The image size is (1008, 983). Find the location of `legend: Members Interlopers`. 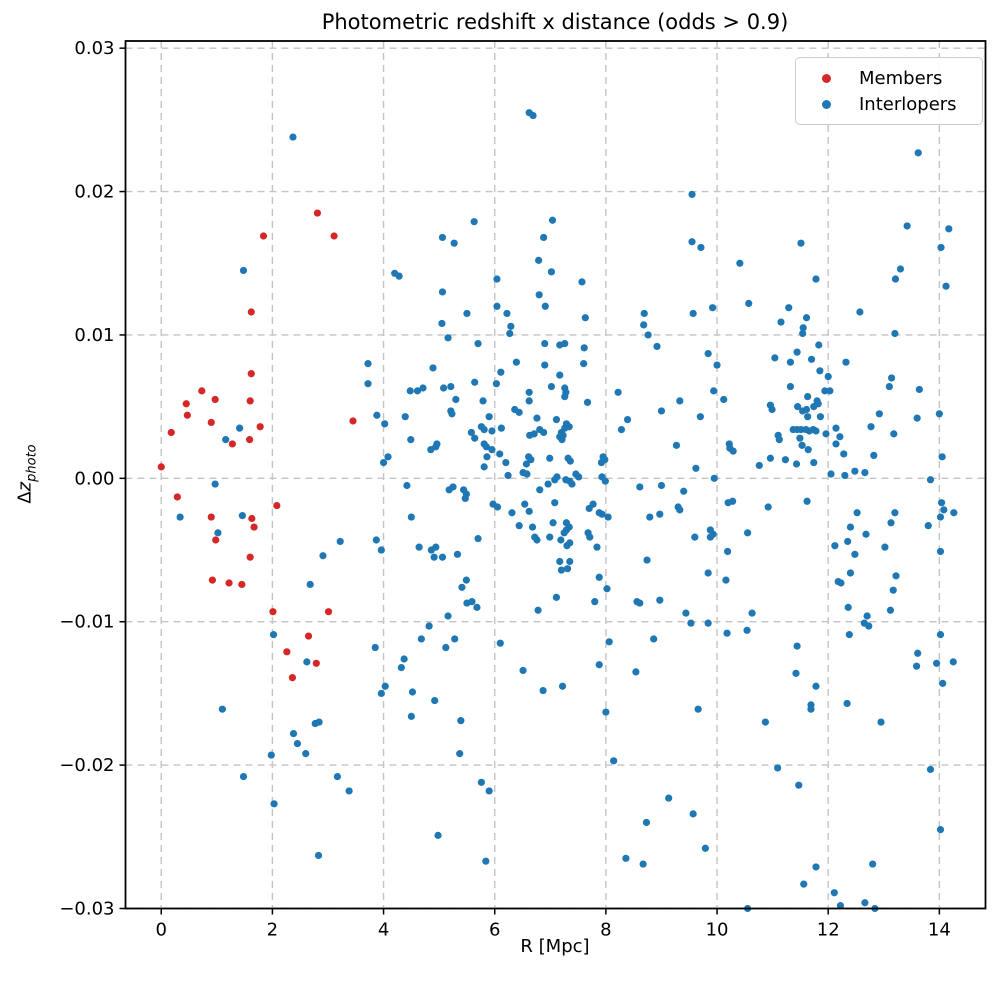

legend: Members Interlopers is located at coordinates (889, 91).